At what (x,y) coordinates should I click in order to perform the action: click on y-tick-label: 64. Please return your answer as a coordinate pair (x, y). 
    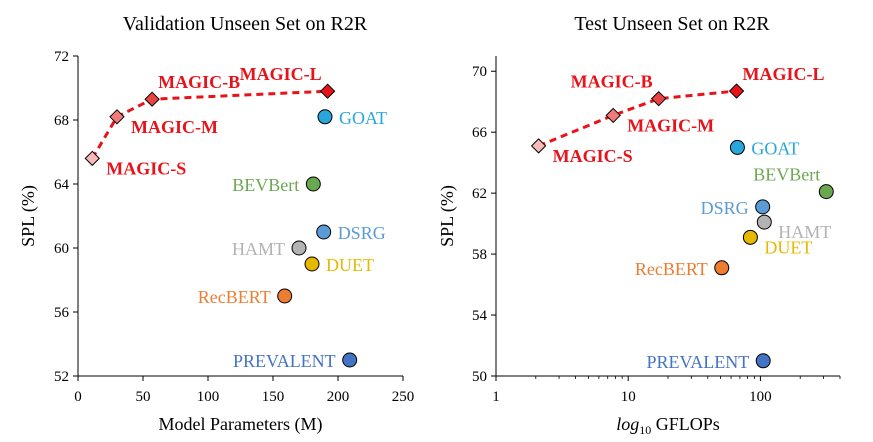
    Looking at the image, I should click on (62, 185).